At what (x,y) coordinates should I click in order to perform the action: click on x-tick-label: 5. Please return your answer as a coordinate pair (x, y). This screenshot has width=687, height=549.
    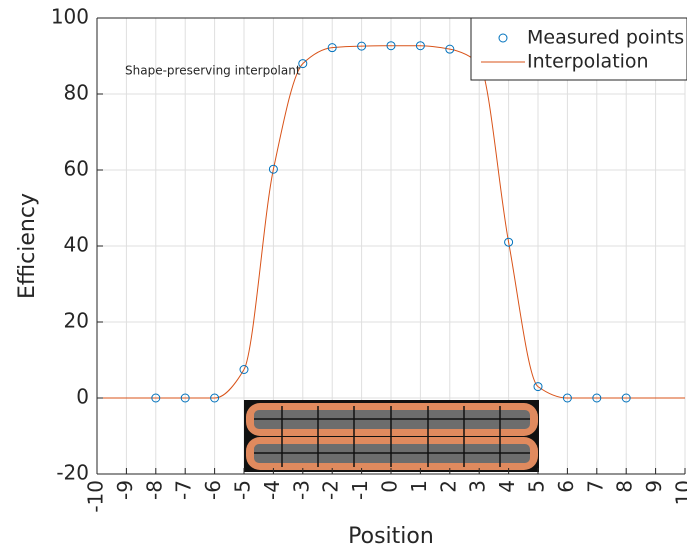
    Looking at the image, I should click on (537, 486).